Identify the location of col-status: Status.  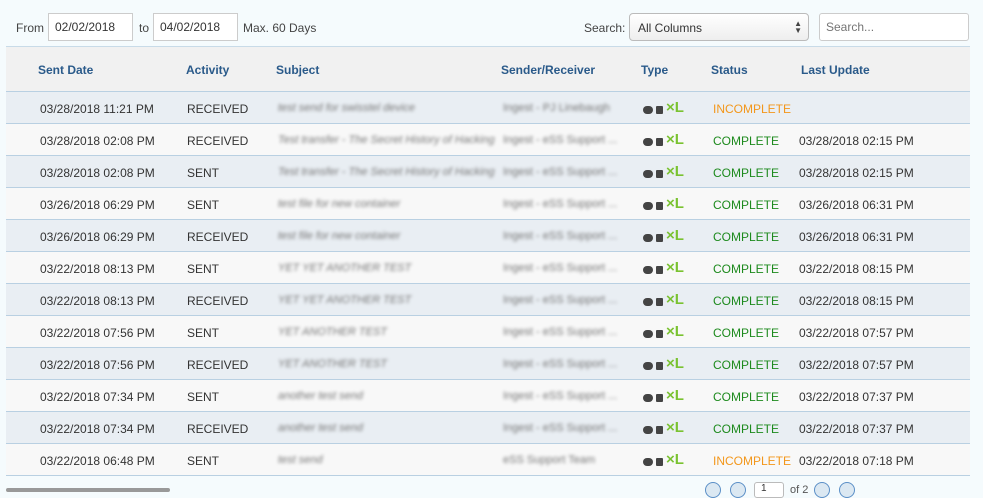
(729, 70).